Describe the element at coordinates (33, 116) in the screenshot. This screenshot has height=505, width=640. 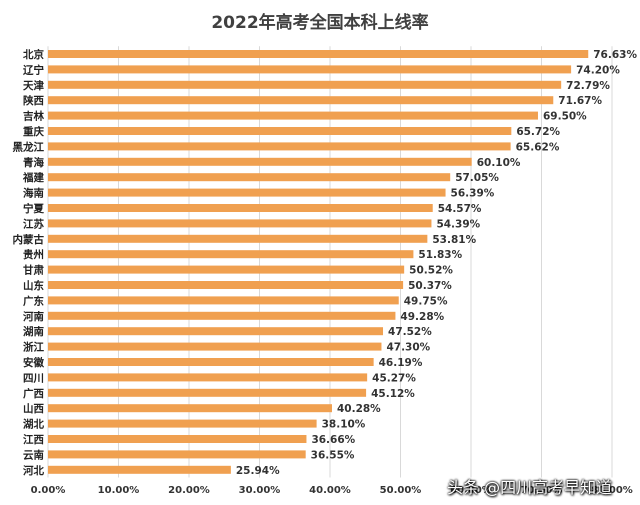
I see `category-label: 吉林` at that location.